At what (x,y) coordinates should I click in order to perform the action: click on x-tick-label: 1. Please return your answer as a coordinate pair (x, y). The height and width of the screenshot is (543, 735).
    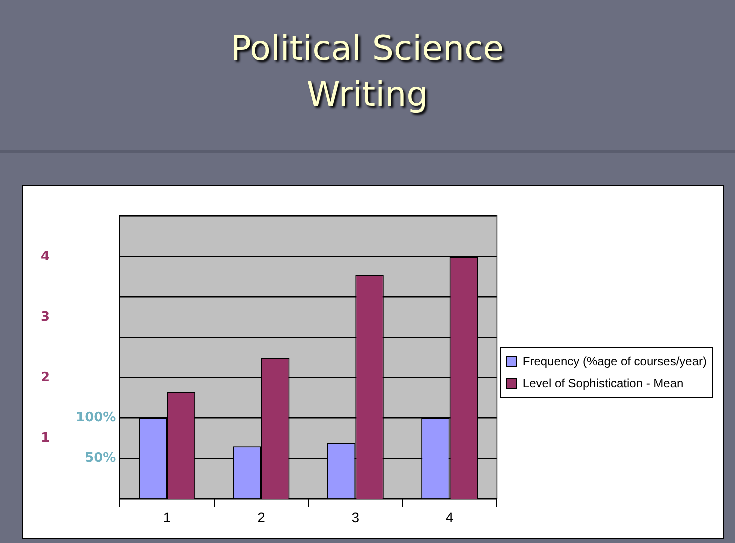
    Looking at the image, I should click on (167, 517).